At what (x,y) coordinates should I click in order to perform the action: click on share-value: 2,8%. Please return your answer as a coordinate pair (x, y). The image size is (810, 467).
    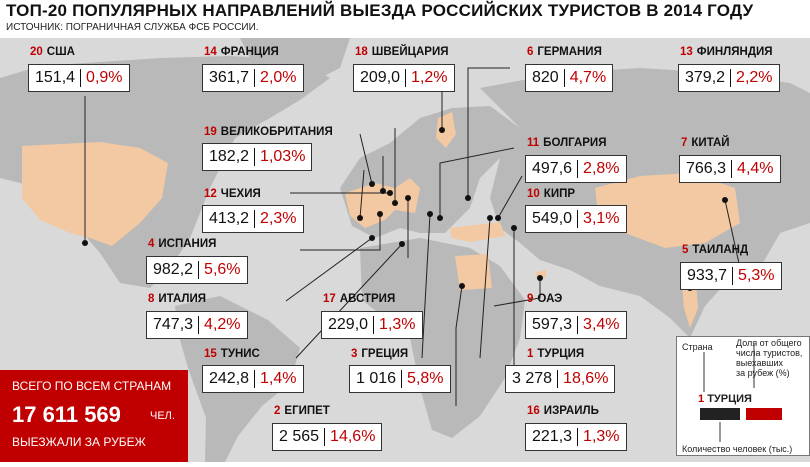
    Looking at the image, I should click on (601, 168).